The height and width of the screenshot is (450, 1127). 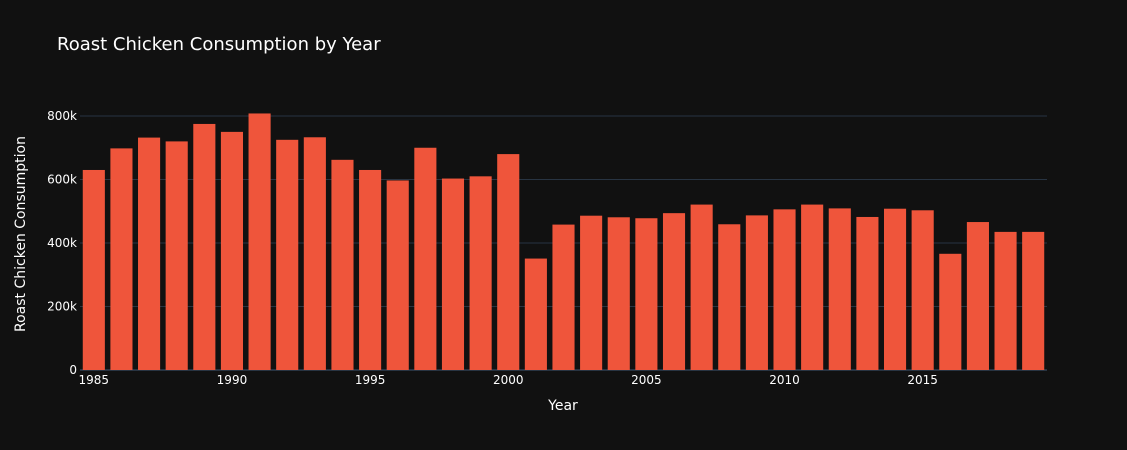 What do you see at coordinates (370, 380) in the screenshot?
I see `x-tick-label: 1995` at bounding box center [370, 380].